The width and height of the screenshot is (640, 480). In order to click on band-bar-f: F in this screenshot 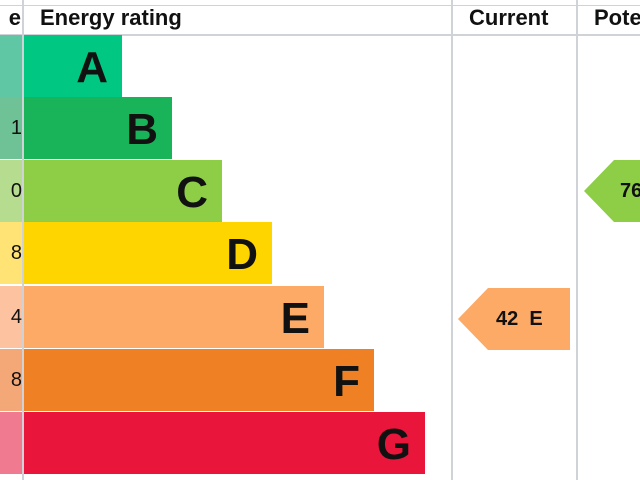, I will do `click(199, 380)`.